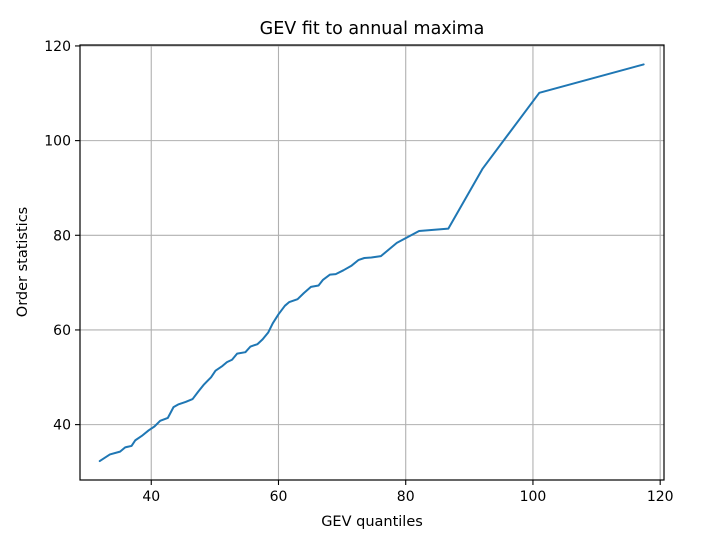 The image size is (715, 539). What do you see at coordinates (533, 497) in the screenshot?
I see `x-tick-label: 100` at bounding box center [533, 497].